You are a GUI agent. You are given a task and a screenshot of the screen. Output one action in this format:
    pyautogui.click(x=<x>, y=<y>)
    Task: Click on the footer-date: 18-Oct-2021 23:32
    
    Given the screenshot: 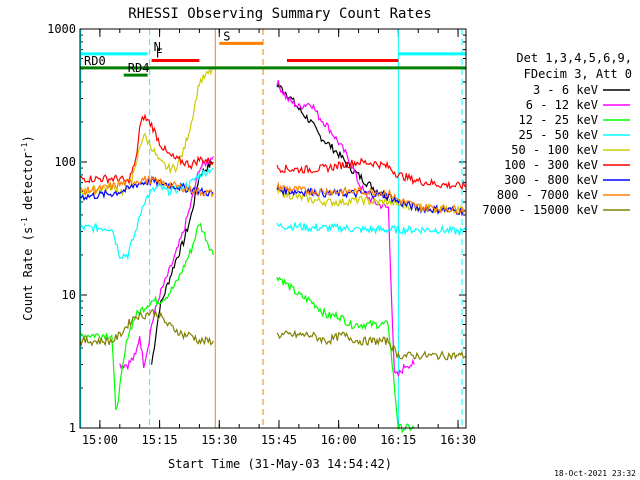 What is the action you would take?
    pyautogui.click(x=595, y=473)
    